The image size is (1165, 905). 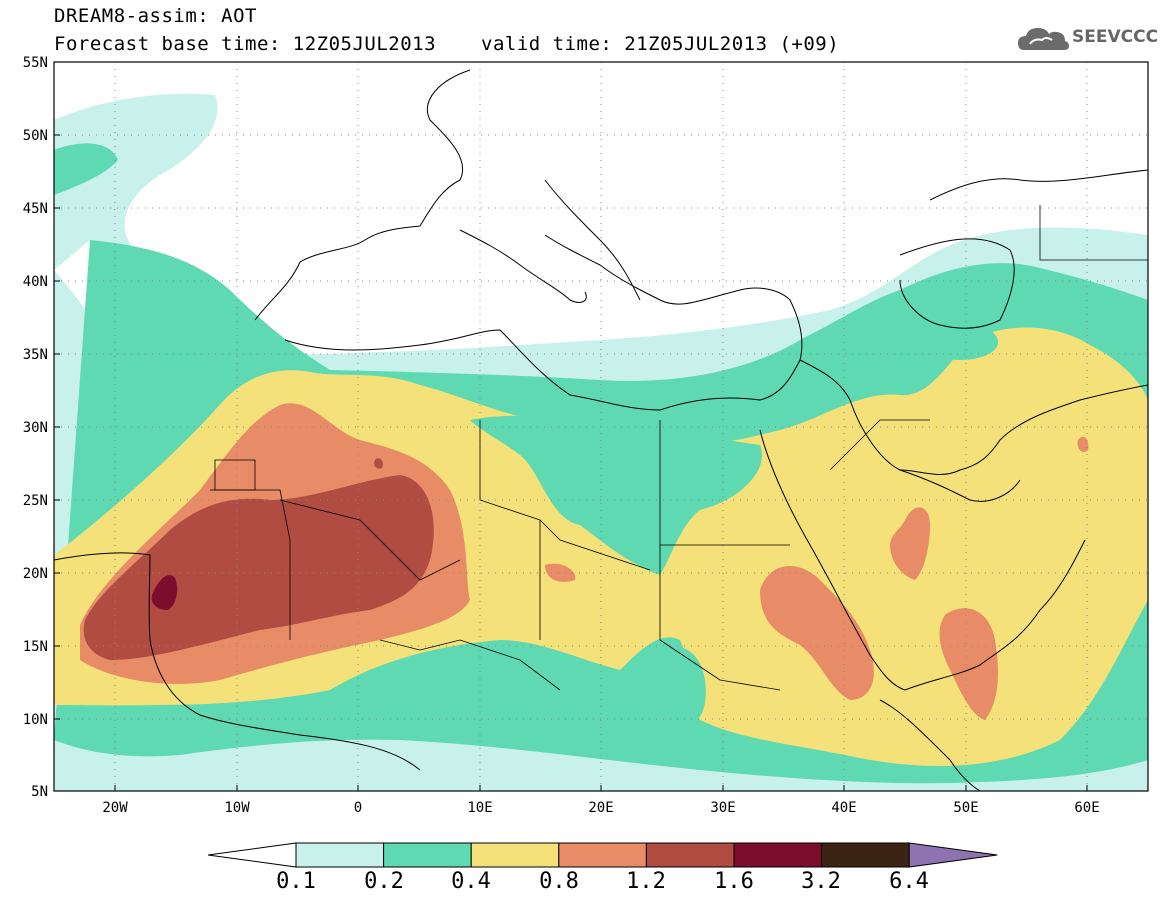 I want to click on y-tick-label: 30N, so click(x=35, y=428).